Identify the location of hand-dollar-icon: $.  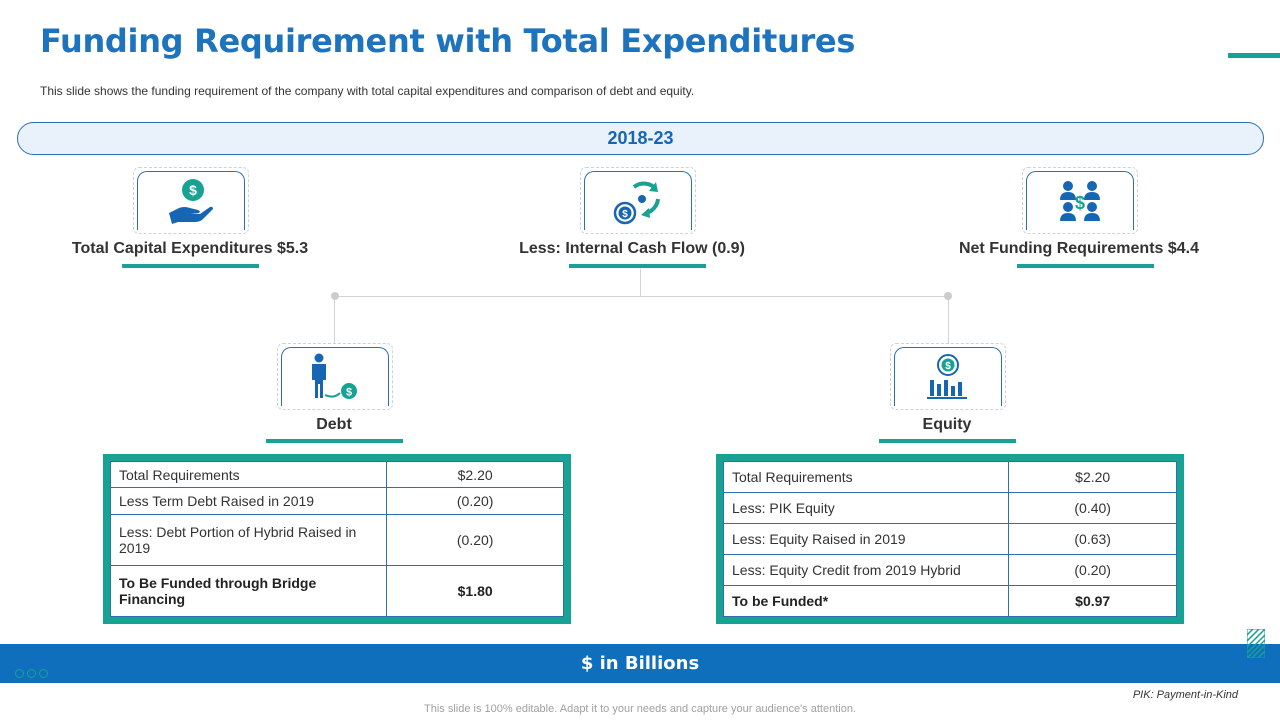
(191, 201).